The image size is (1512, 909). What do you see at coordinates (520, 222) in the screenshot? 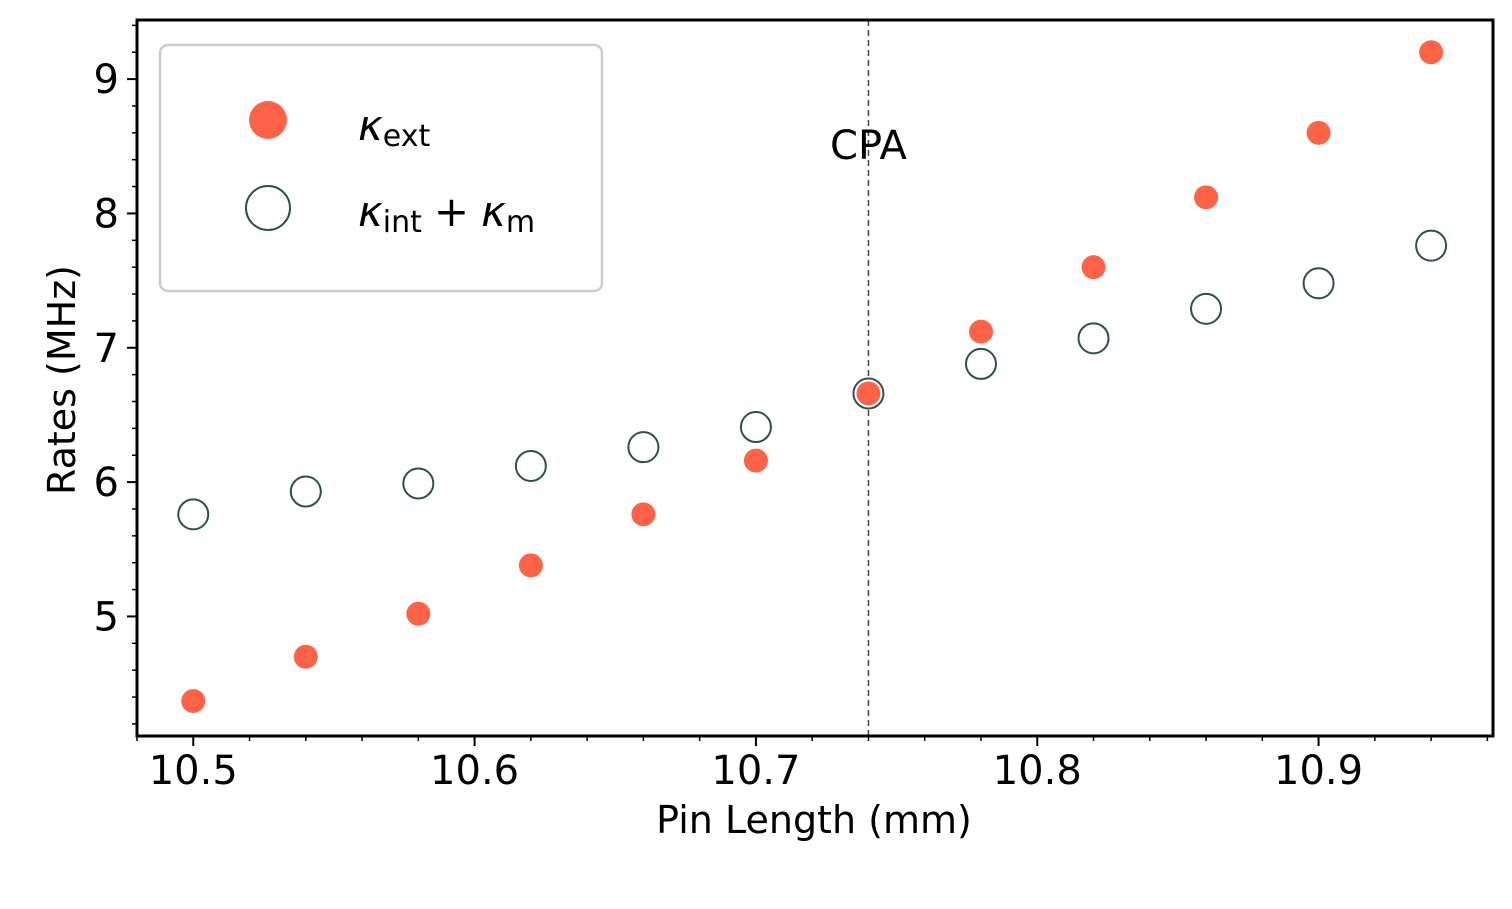
I see `legend-kappa-m-sub: m` at bounding box center [520, 222].